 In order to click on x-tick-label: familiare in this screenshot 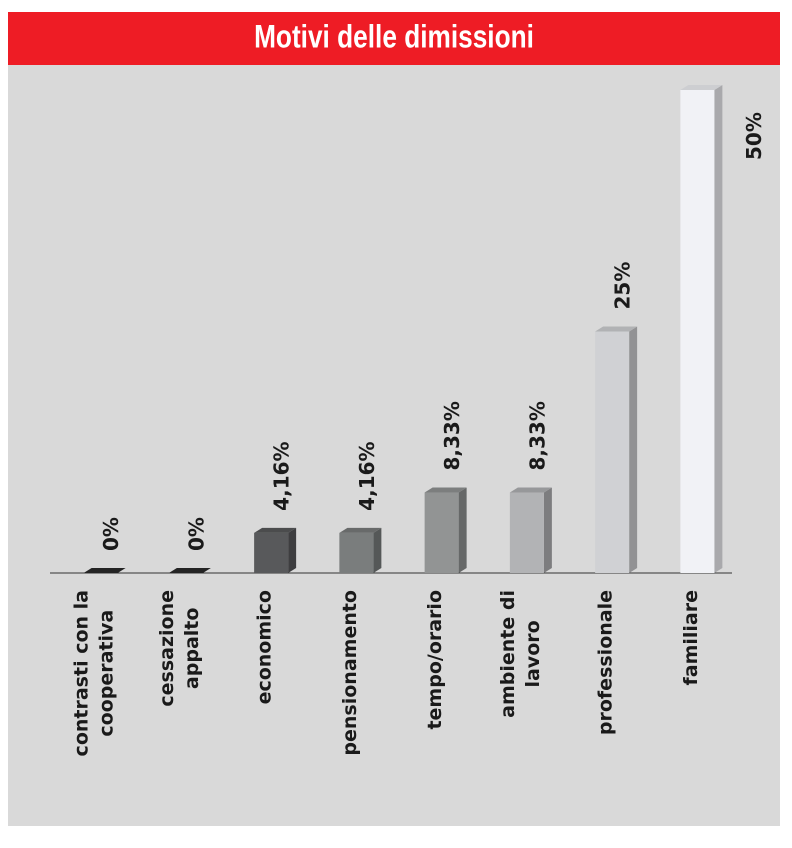, I will do `click(691, 638)`.